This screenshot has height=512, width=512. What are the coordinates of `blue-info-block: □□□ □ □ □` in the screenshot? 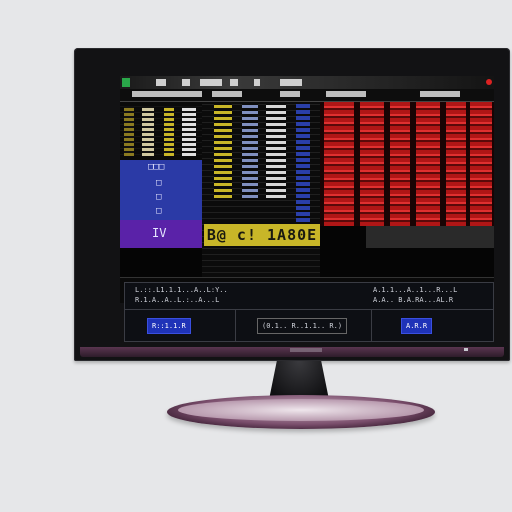 It's located at (161, 190).